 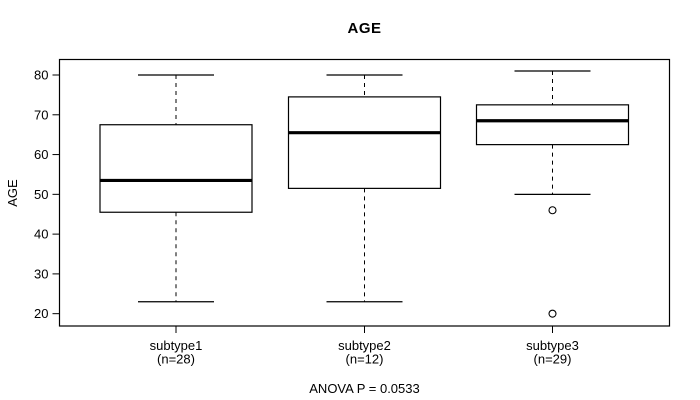 What do you see at coordinates (364, 388) in the screenshot?
I see `anova-p-value: ANOVA P = 0.0533` at bounding box center [364, 388].